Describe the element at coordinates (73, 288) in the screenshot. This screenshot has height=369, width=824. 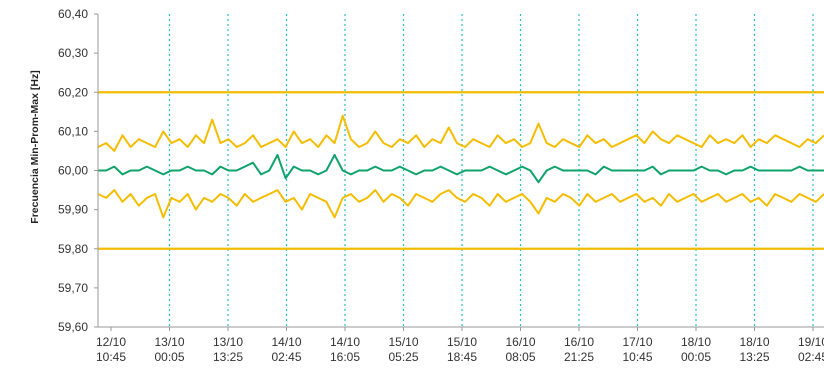
I see `y-tick-label: 59,70` at that location.